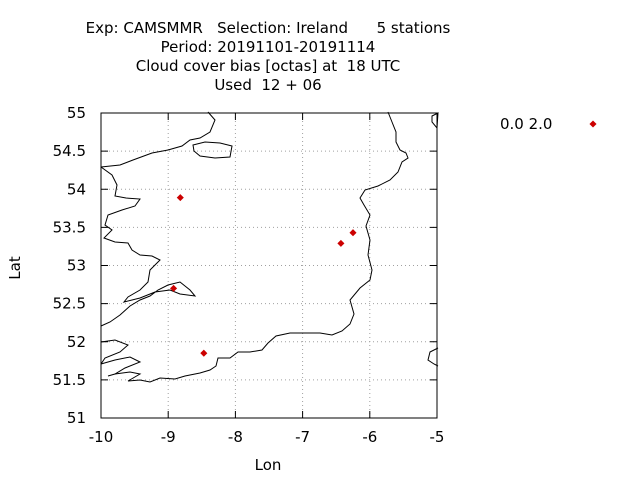 The image size is (640, 480). Describe the element at coordinates (101, 437) in the screenshot. I see `x-tick-label: -10` at that location.